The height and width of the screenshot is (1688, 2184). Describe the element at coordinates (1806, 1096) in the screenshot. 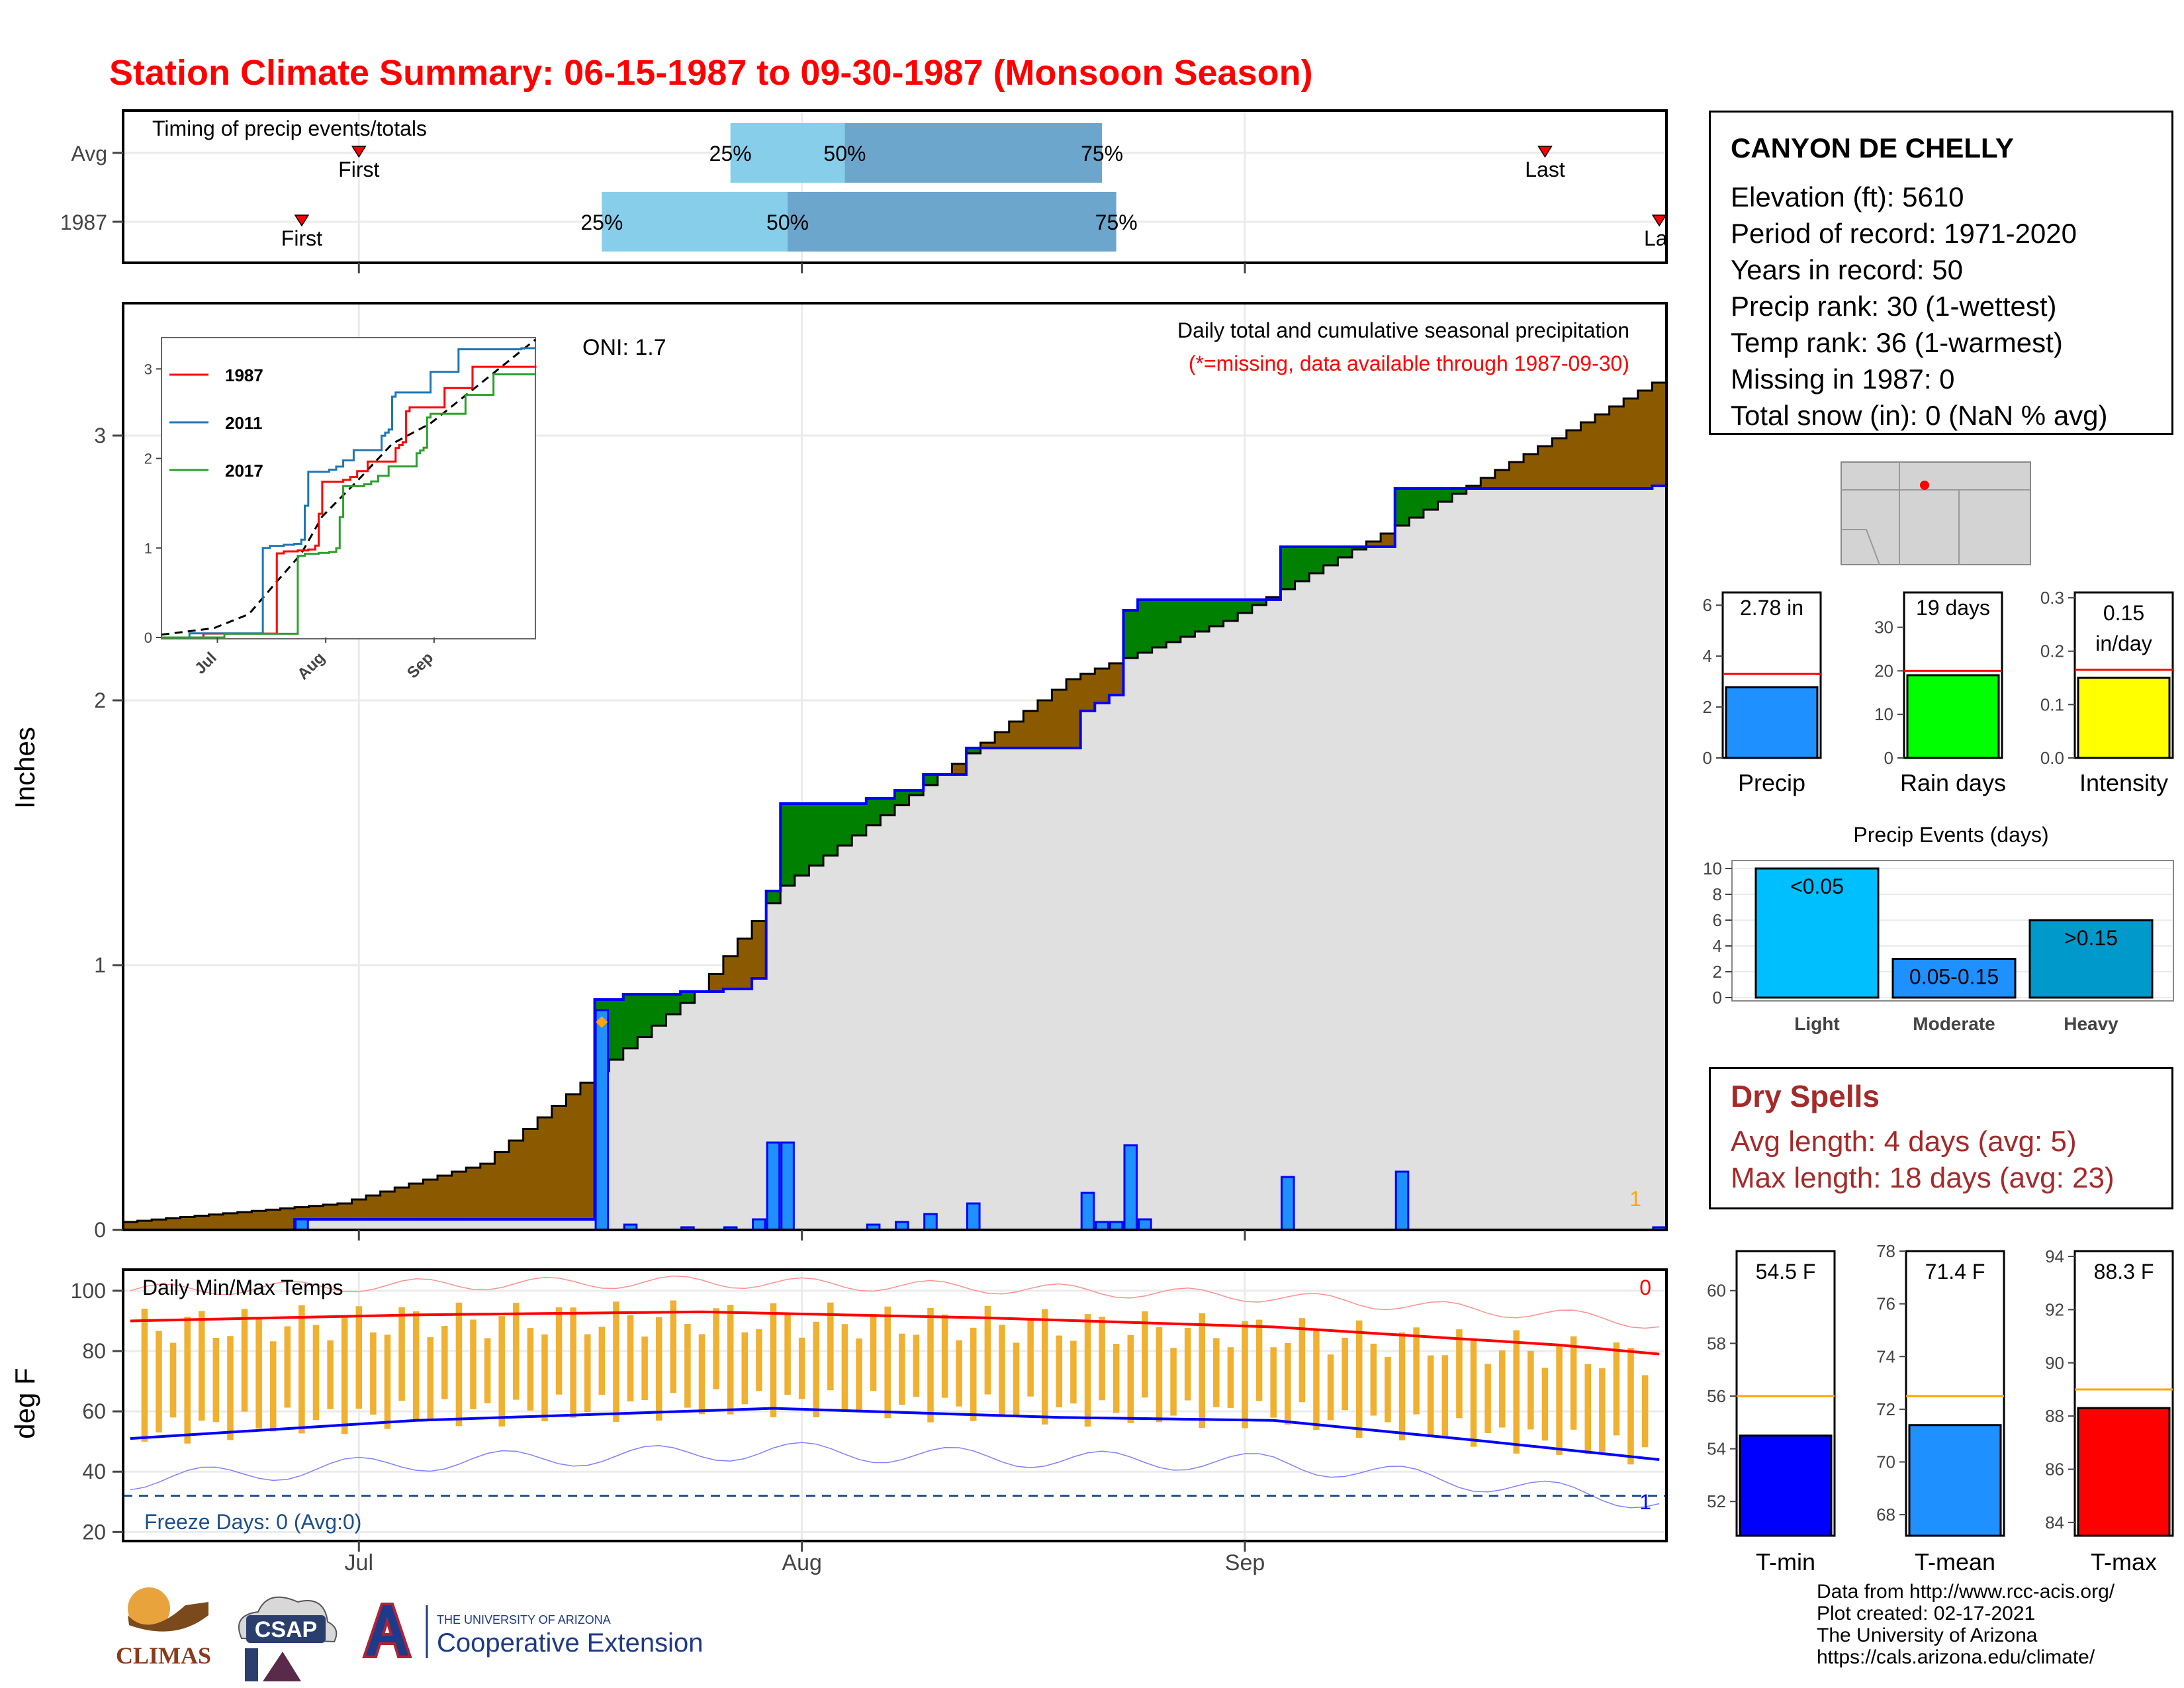

I see `dry-spells-title: Dry Spells` at that location.